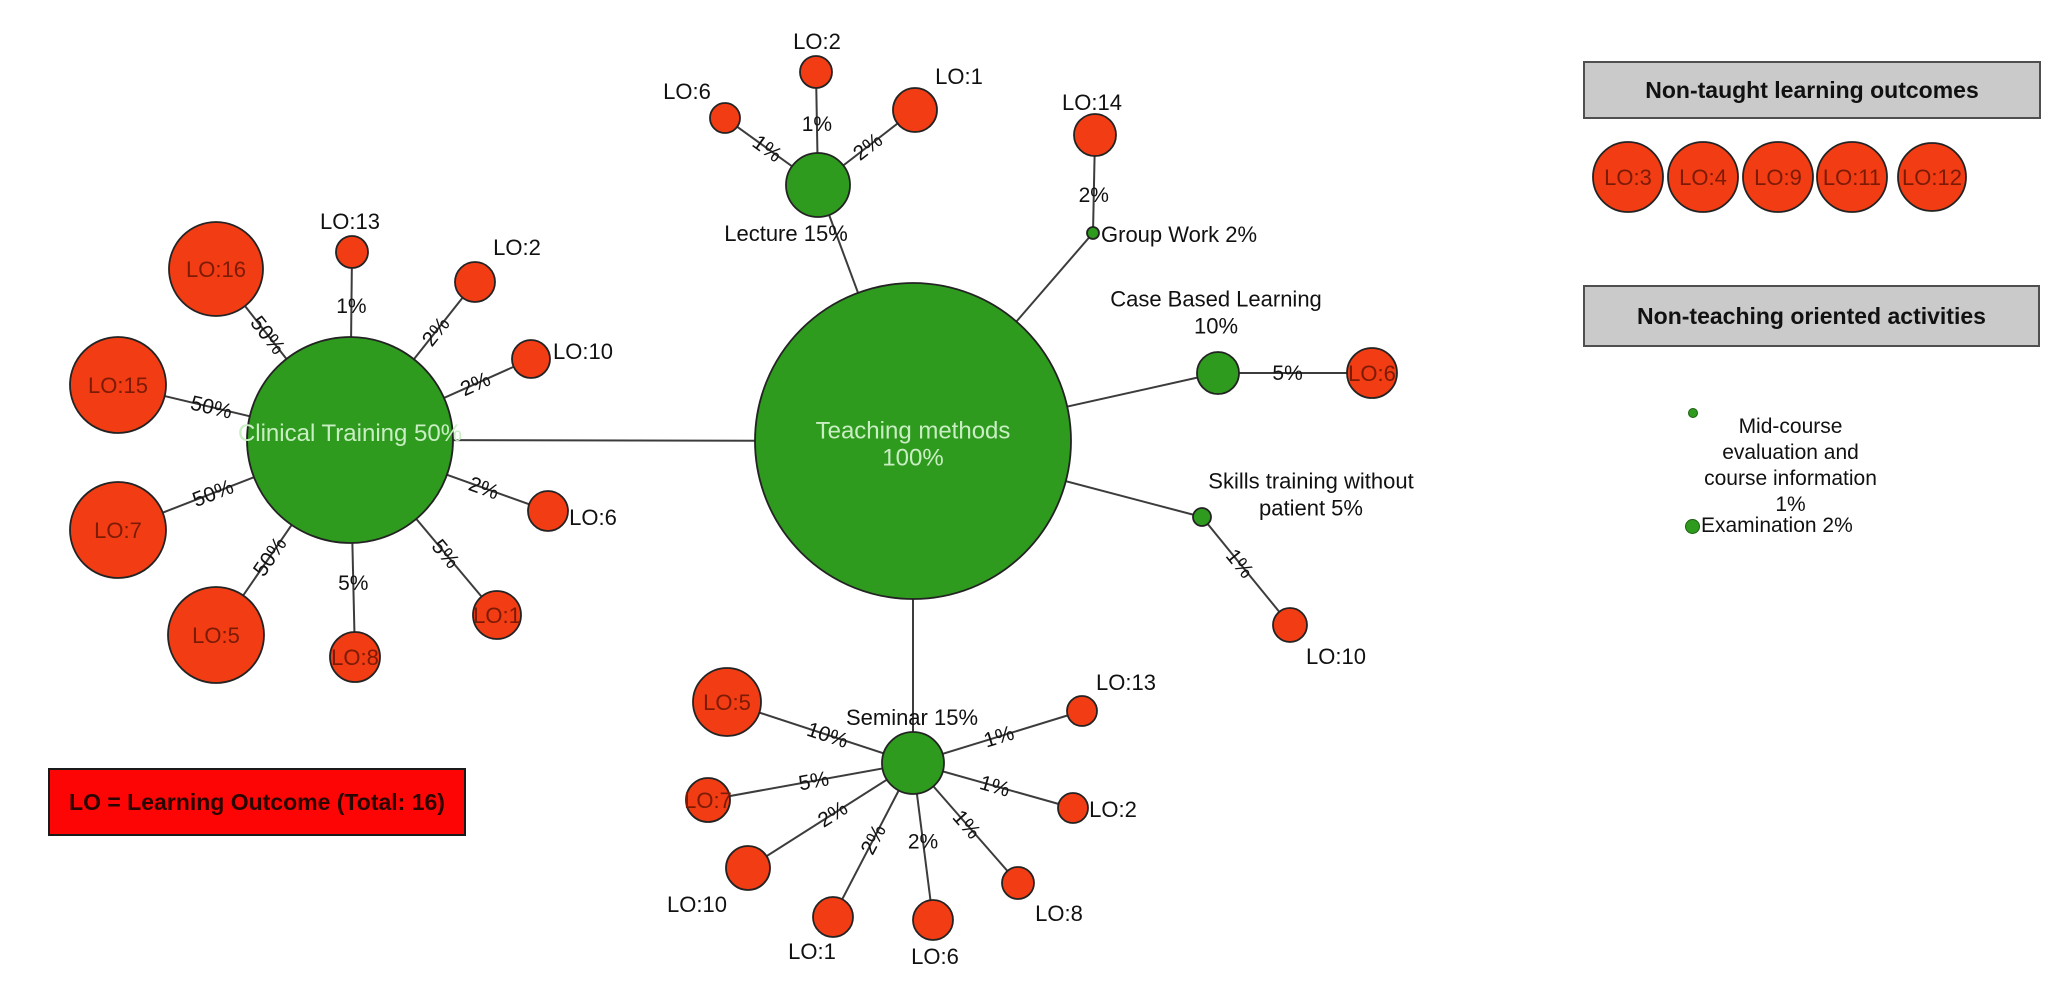  I want to click on examination-bullet-icon, so click(1692, 526).